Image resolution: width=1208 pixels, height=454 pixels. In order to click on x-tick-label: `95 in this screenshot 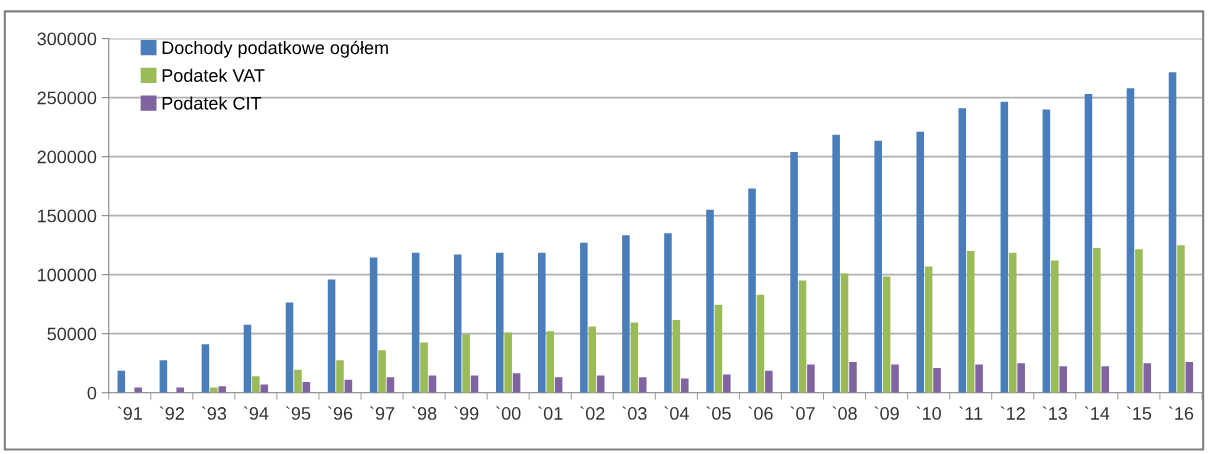, I will do `click(298, 413)`.